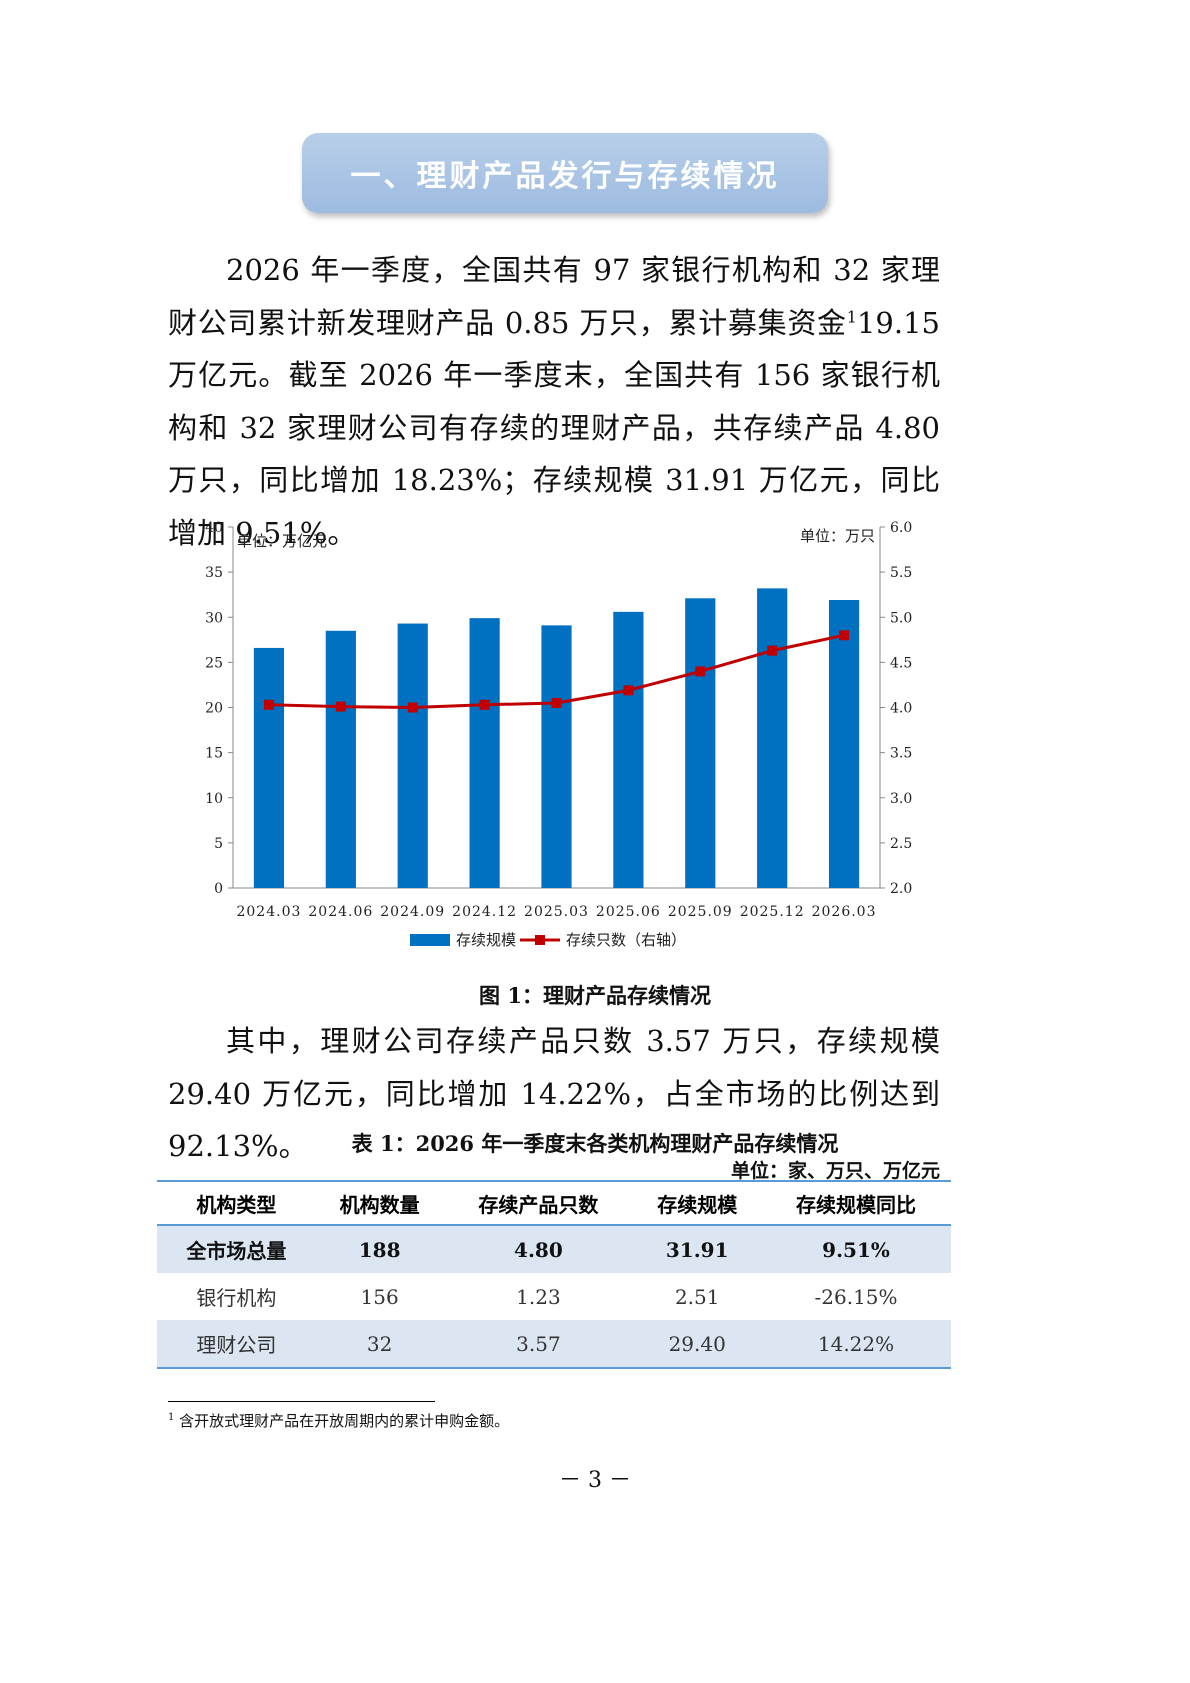 The width and height of the screenshot is (1190, 1683). Describe the element at coordinates (538, 1296) in the screenshot. I see `table-cell: 1.23` at that location.